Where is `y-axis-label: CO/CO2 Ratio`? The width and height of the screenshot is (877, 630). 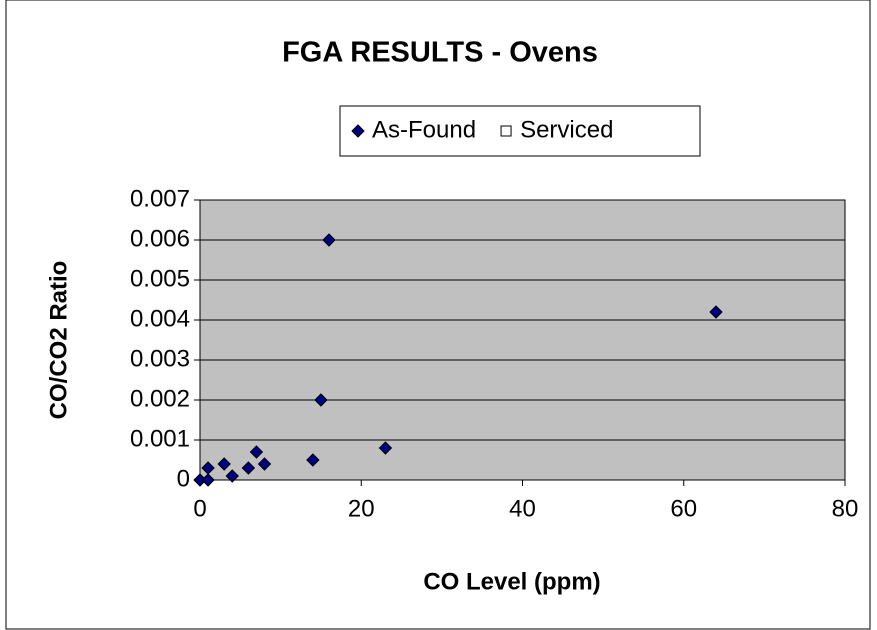 y-axis-label: CO/CO2 Ratio is located at coordinates (58, 340).